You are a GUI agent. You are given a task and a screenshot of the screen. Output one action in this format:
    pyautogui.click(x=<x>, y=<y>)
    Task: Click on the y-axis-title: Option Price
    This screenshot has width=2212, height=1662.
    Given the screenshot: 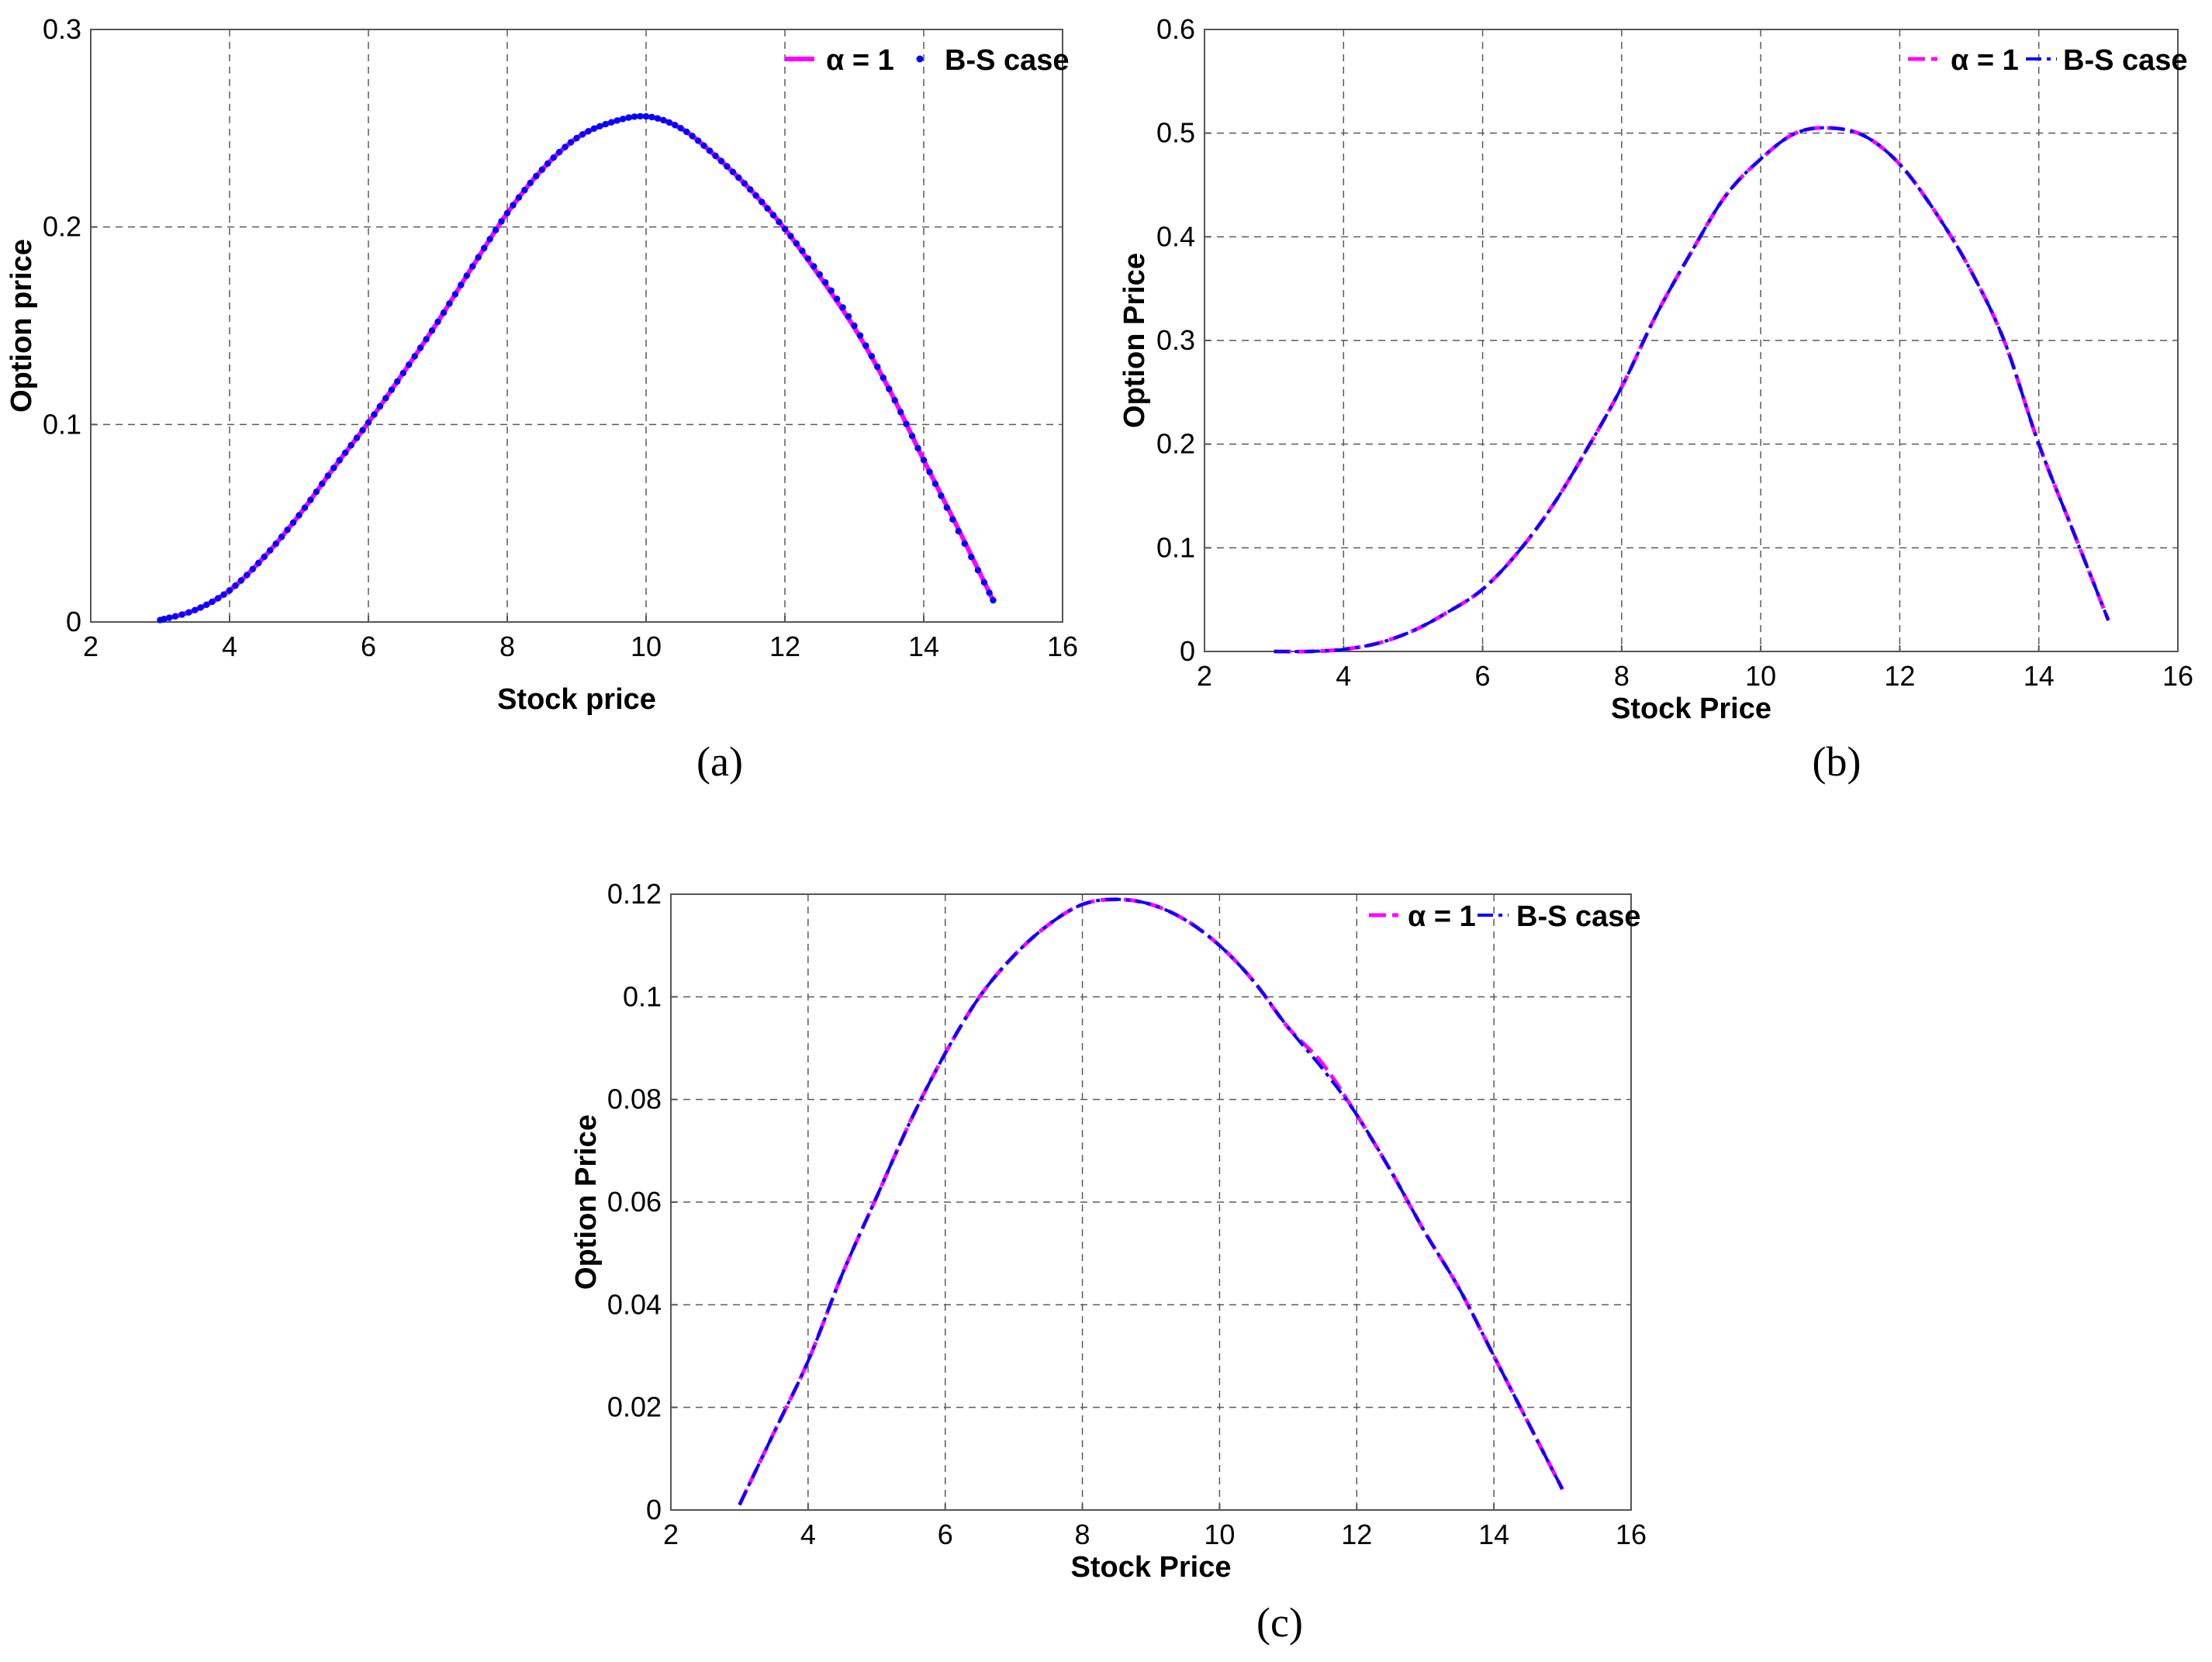 What is the action you would take?
    pyautogui.click(x=586, y=1202)
    